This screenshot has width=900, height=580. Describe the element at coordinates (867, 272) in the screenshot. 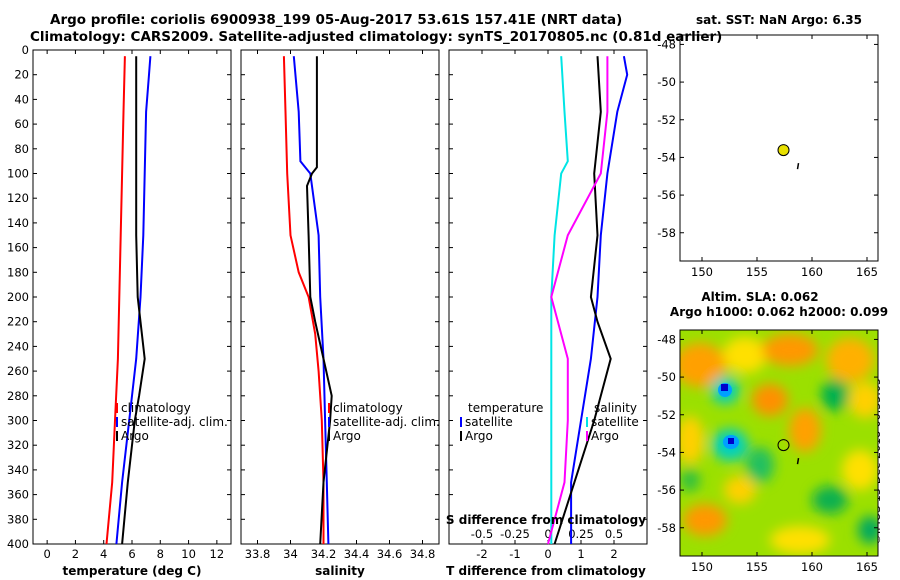

I see `sst-map-xtick-label: 165` at that location.